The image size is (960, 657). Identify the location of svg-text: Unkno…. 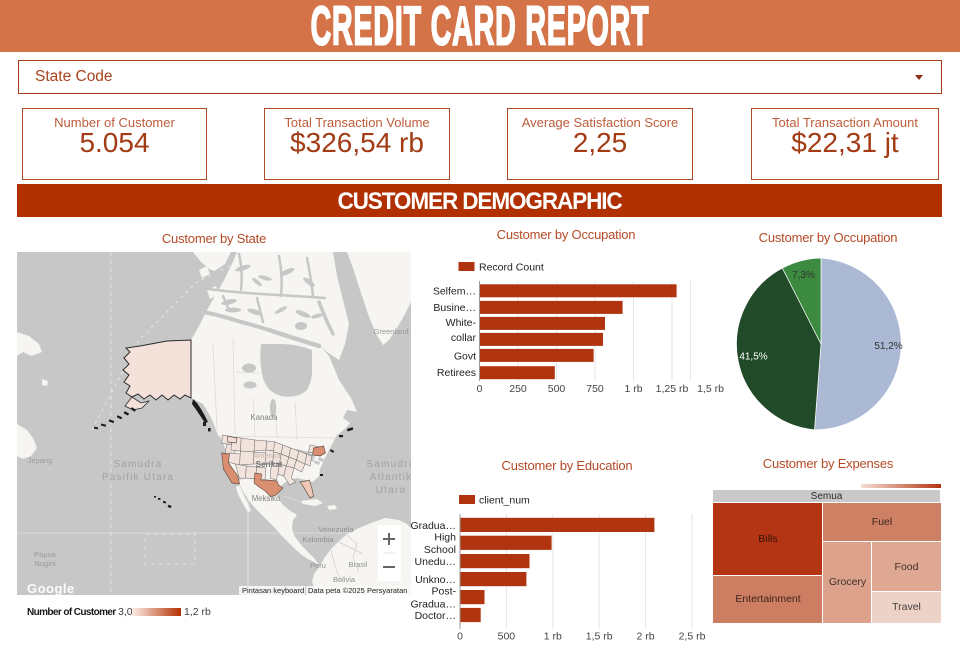
(435, 580).